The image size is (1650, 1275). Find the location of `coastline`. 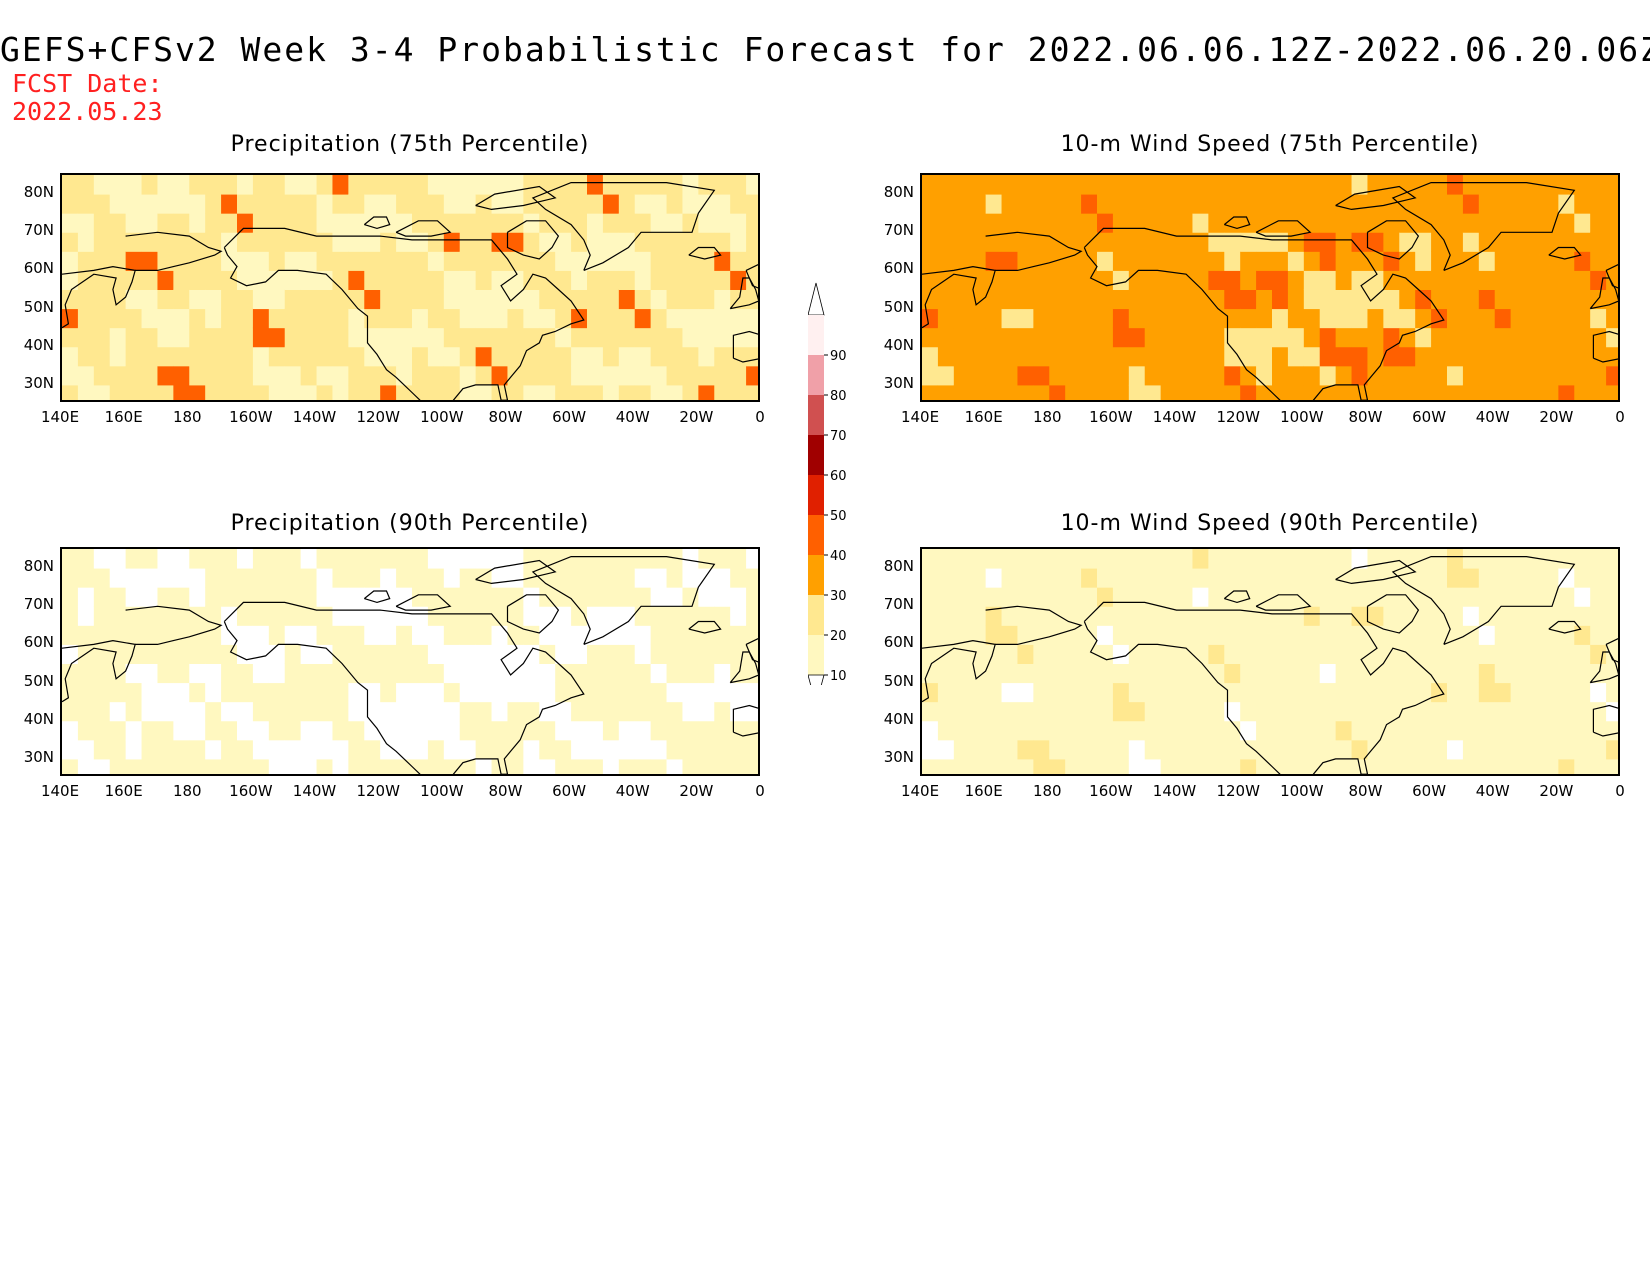

coastline is located at coordinates (1483, 226).